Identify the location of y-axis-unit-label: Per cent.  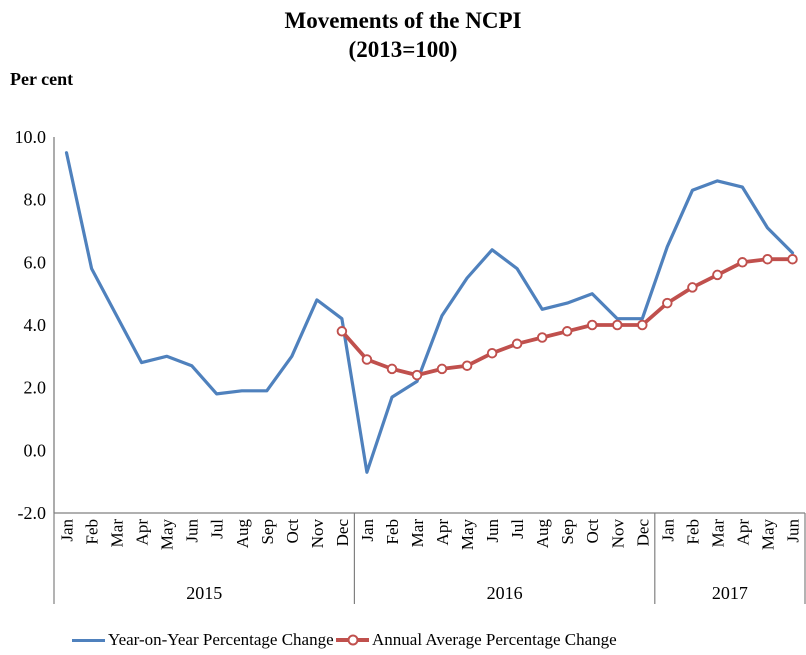
(42, 79).